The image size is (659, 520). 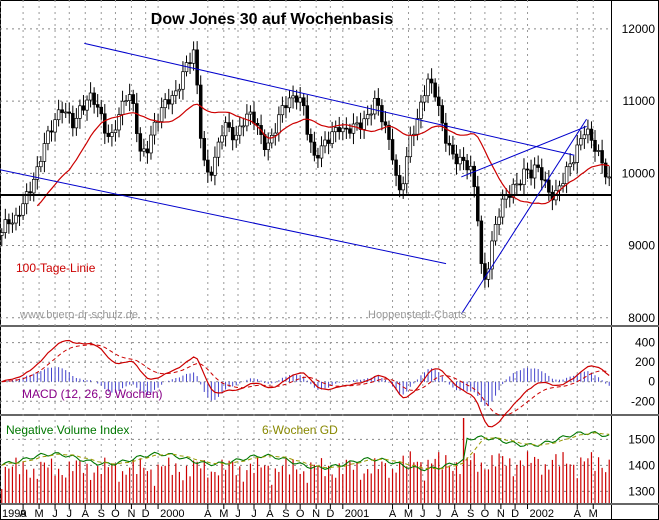 What do you see at coordinates (501, 514) in the screenshot?
I see `x-tick-label: N` at bounding box center [501, 514].